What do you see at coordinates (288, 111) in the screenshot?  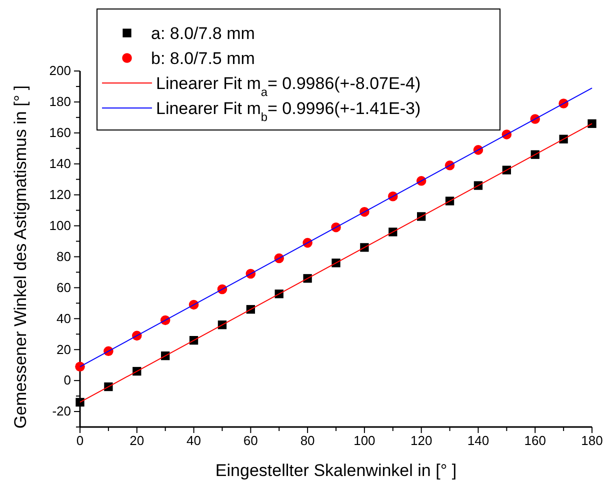 I see `legend-label: Linearer Fit m$_{b}$= 0.9996(+-1.41E-3)` at bounding box center [288, 111].